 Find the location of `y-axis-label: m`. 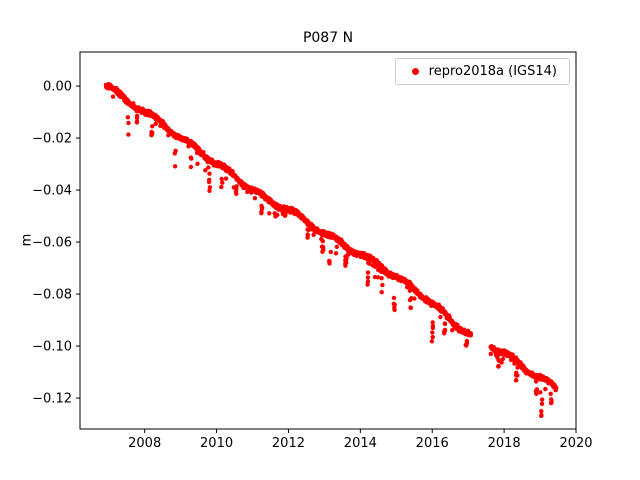

y-axis-label: m is located at coordinates (27, 240).